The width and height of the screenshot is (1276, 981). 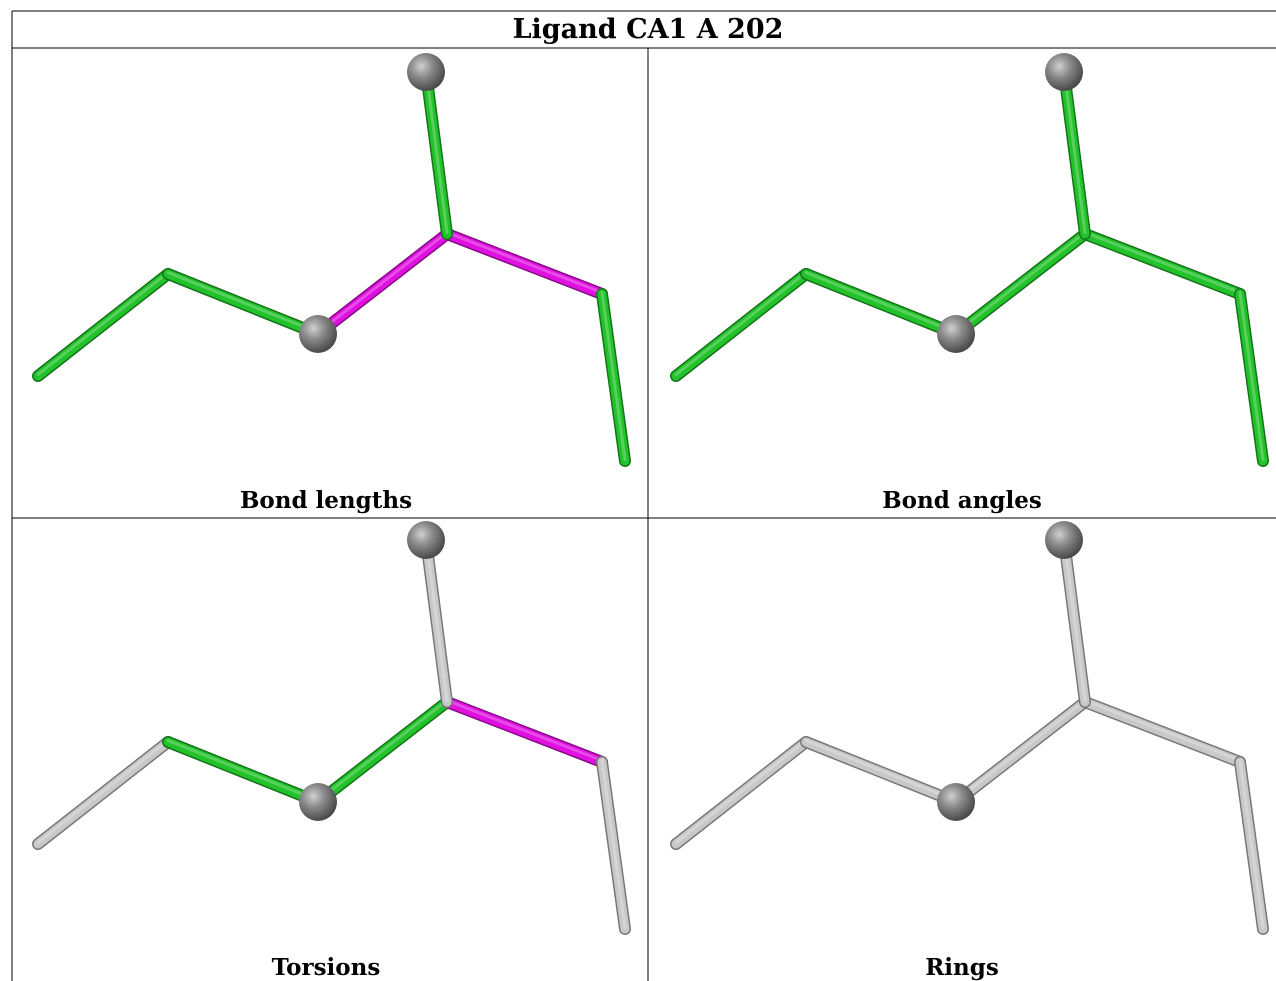 I want to click on panel-caption: Bond angles, so click(x=962, y=500).